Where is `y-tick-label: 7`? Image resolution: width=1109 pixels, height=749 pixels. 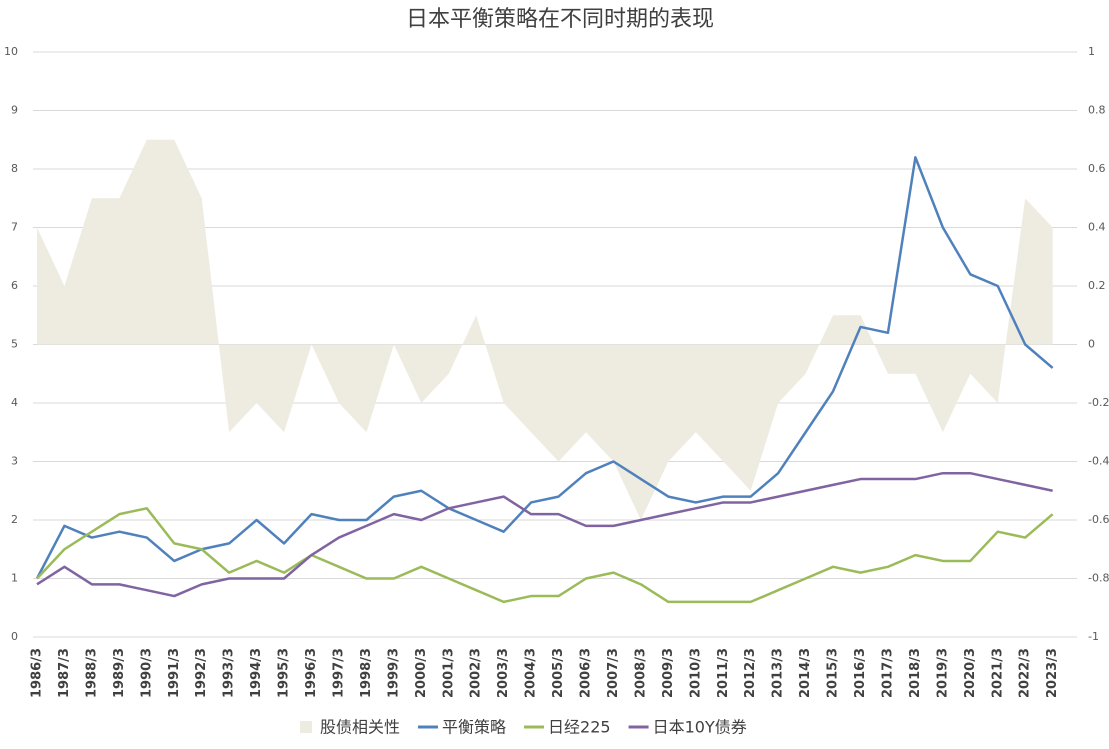 y-tick-label: 7 is located at coordinates (14, 227).